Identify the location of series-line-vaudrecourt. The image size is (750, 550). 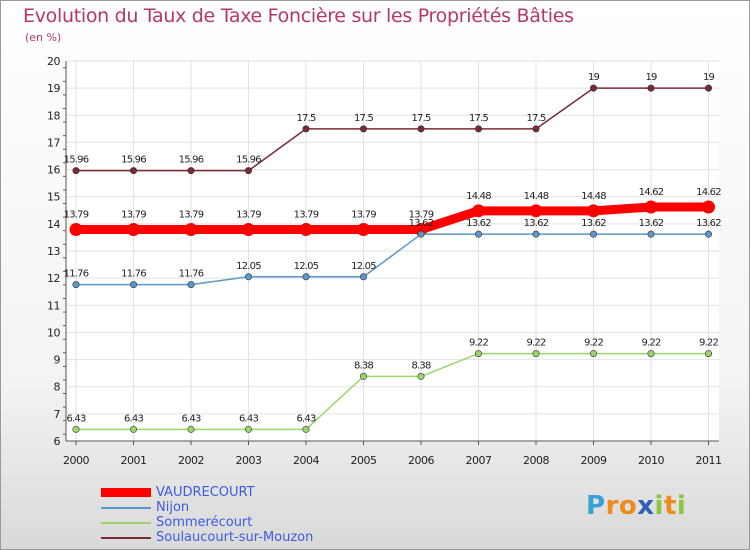
(392, 218).